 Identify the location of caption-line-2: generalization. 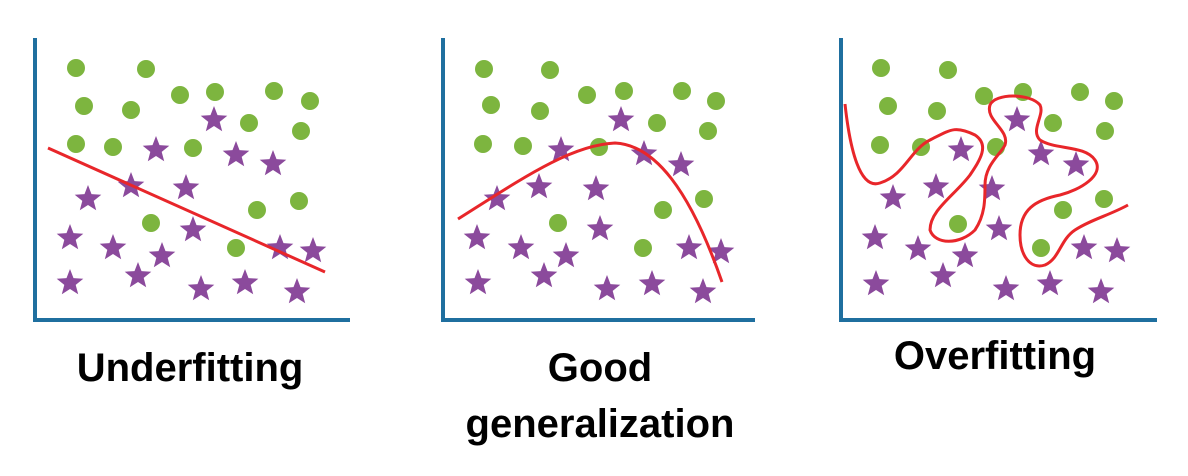
(600, 424).